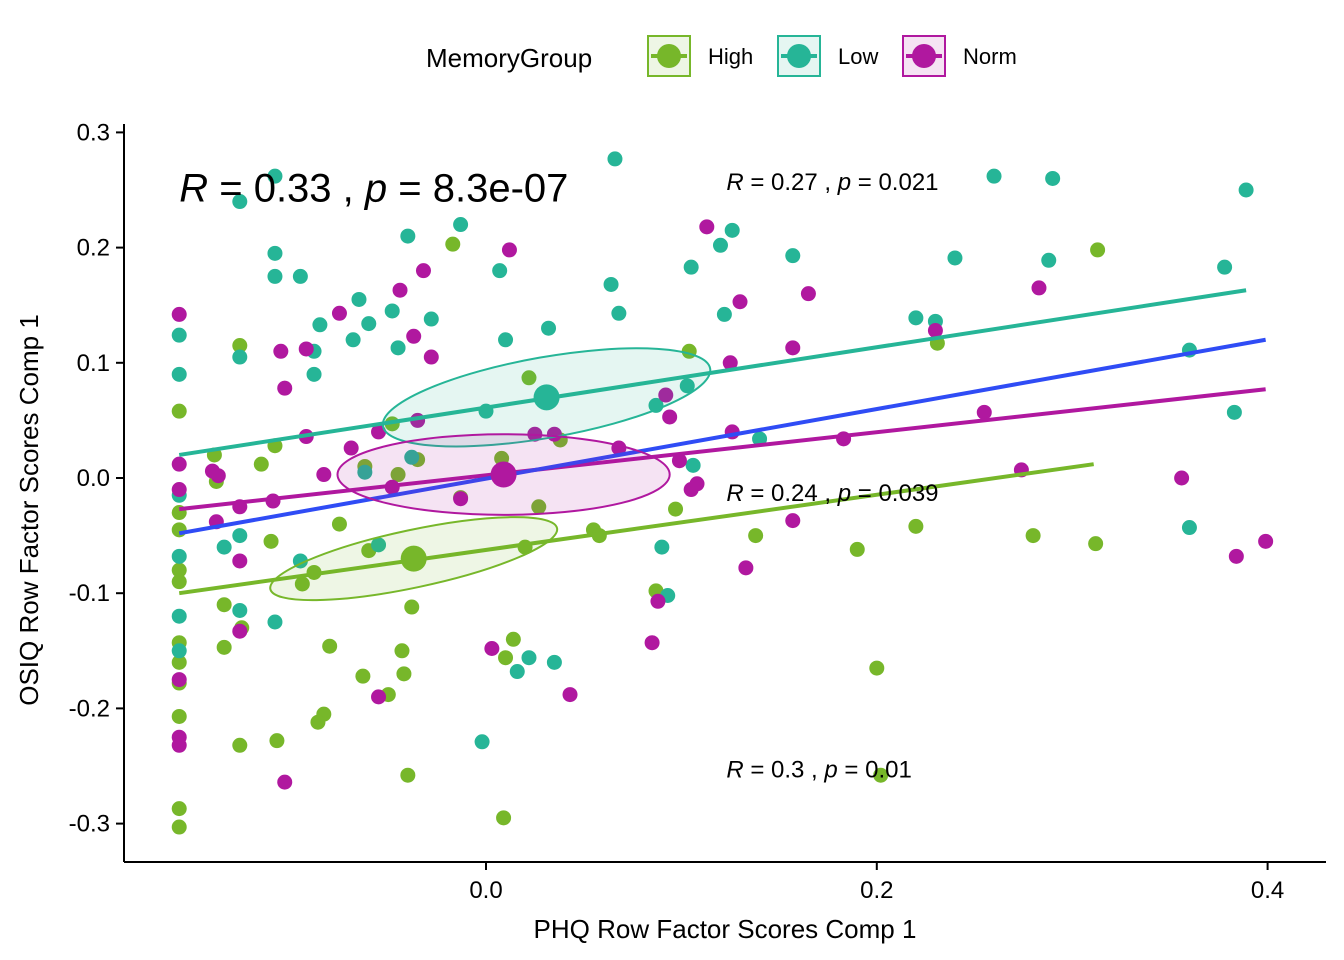 The image size is (1344, 960). What do you see at coordinates (413, 558) in the screenshot?
I see `centroid-high` at bounding box center [413, 558].